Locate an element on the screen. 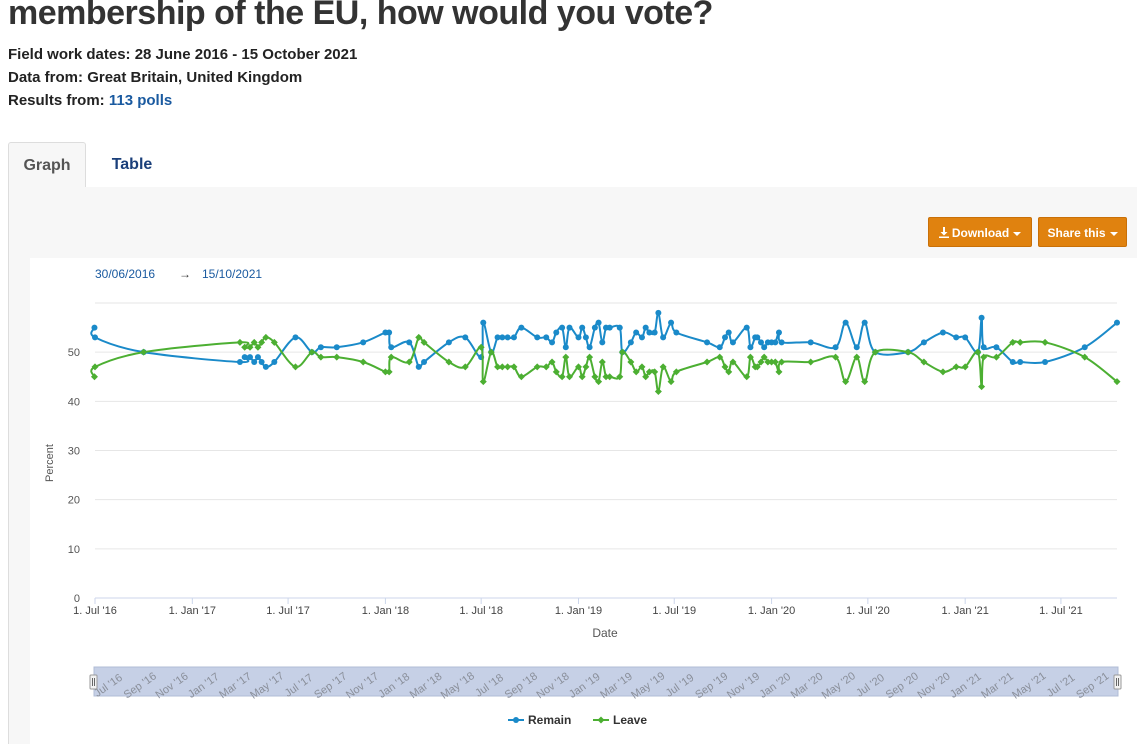 The image size is (1137, 749). tab-graph: Graph is located at coordinates (47, 165).